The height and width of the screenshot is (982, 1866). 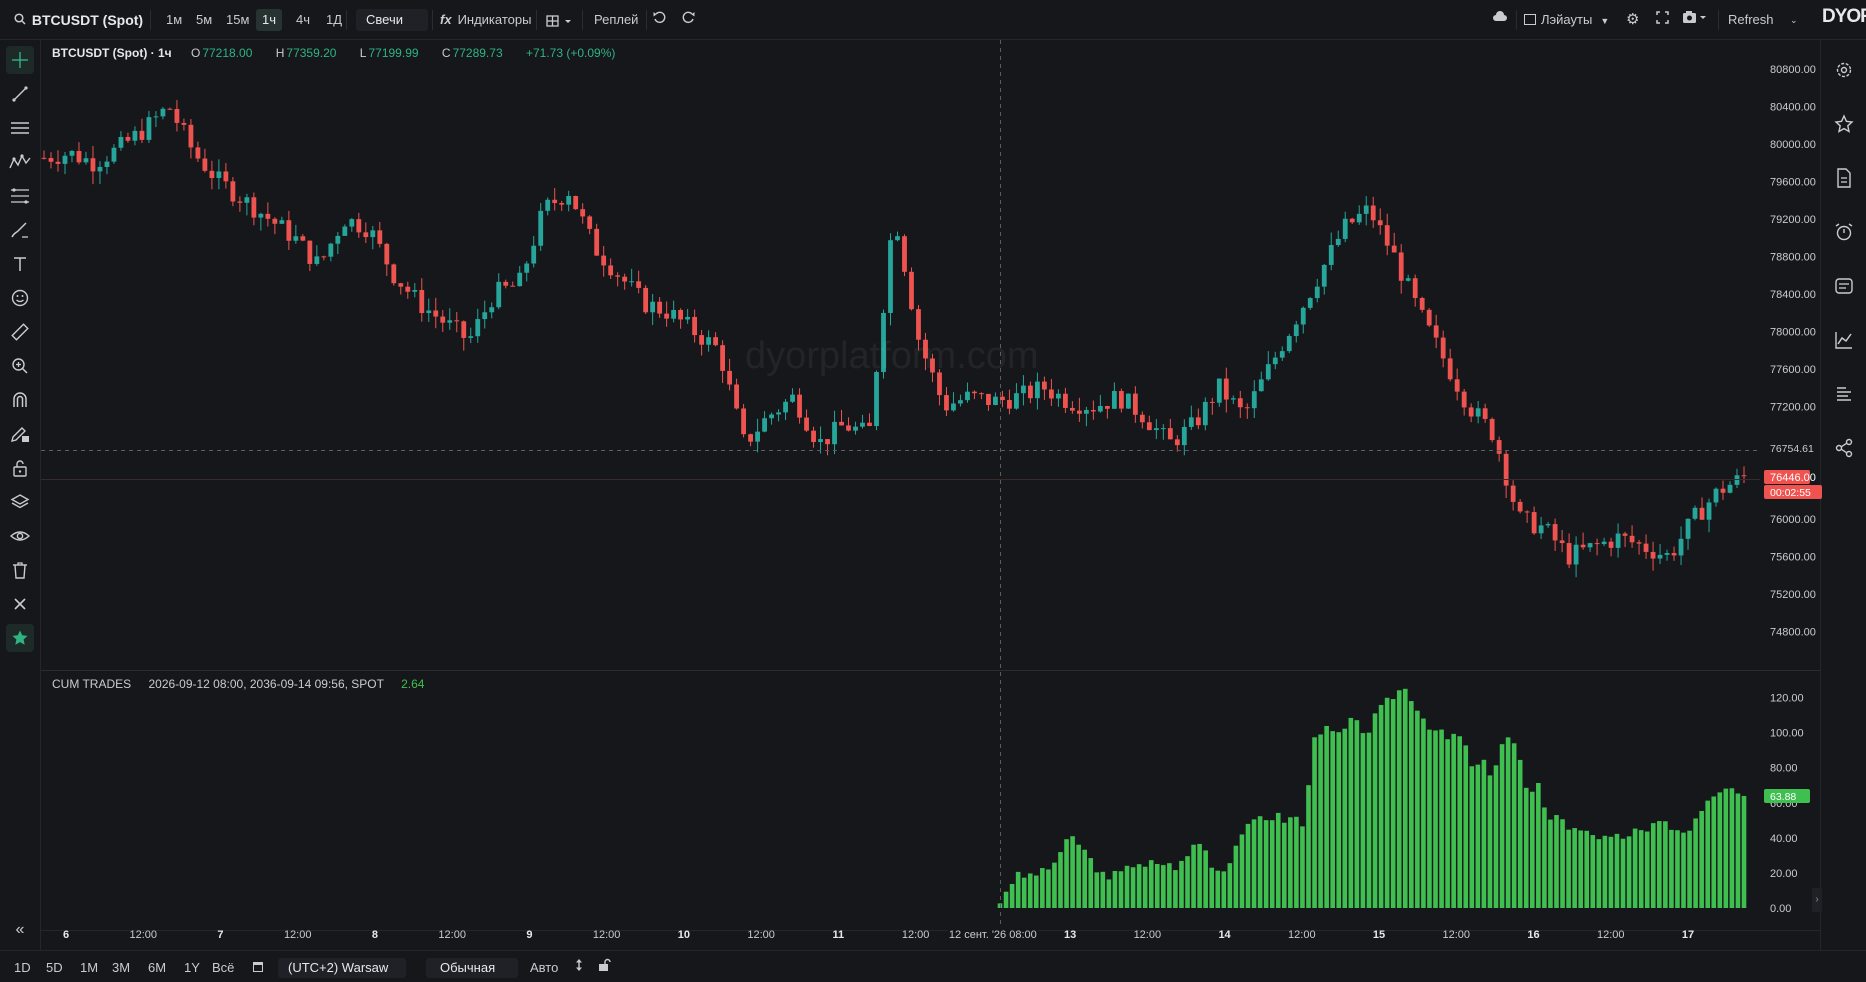 What do you see at coordinates (605, 968) in the screenshot?
I see `scale-lock-button` at bounding box center [605, 968].